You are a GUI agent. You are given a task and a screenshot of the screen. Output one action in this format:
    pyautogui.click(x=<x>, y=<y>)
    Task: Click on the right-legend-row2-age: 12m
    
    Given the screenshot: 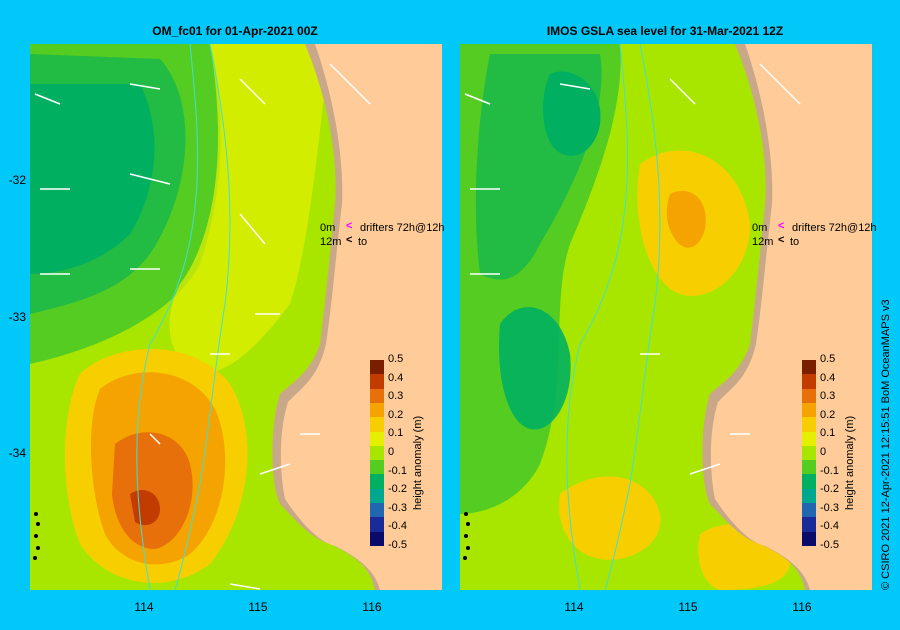 What is the action you would take?
    pyautogui.click(x=763, y=242)
    